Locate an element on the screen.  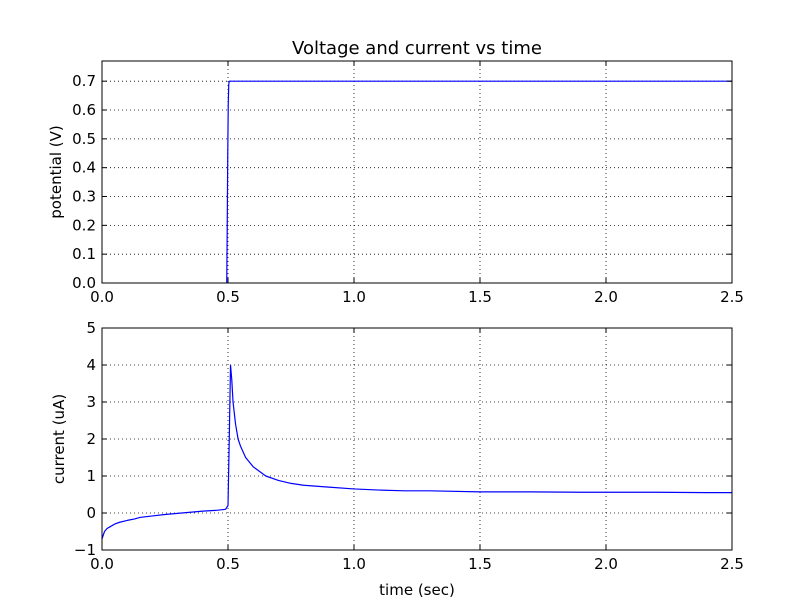
potential-y-tick-label: 0.5 is located at coordinates (84, 139).